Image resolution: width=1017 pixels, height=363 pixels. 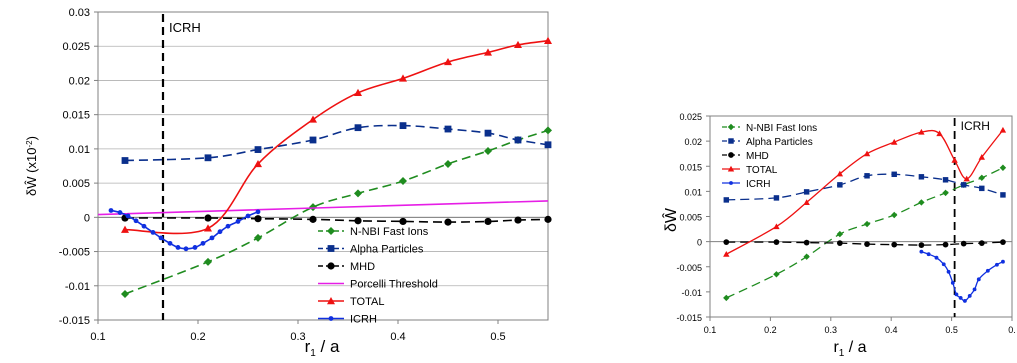 What do you see at coordinates (336, 220) in the screenshot?
I see `series-mhd` at bounding box center [336, 220].